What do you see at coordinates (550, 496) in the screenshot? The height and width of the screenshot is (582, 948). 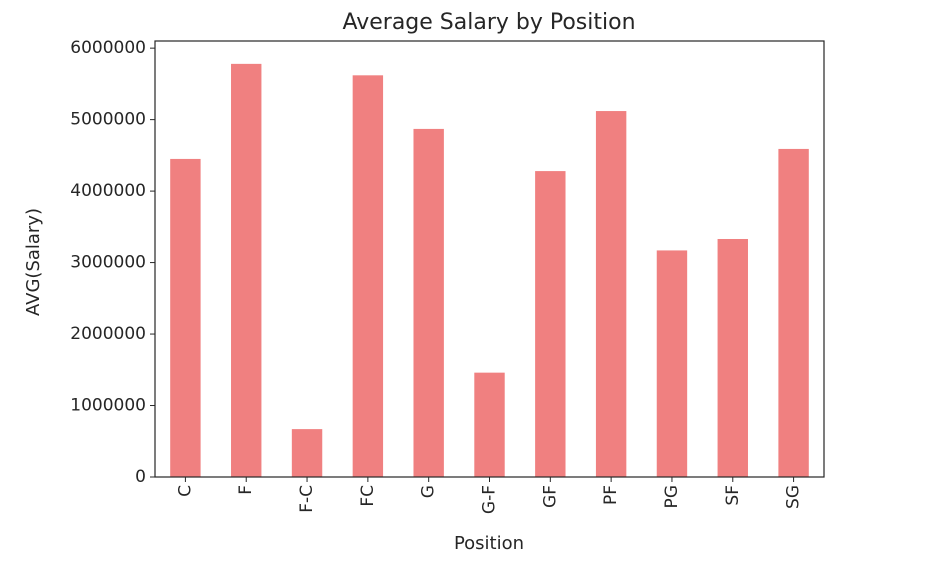 I see `x-tick-label: GF` at bounding box center [550, 496].